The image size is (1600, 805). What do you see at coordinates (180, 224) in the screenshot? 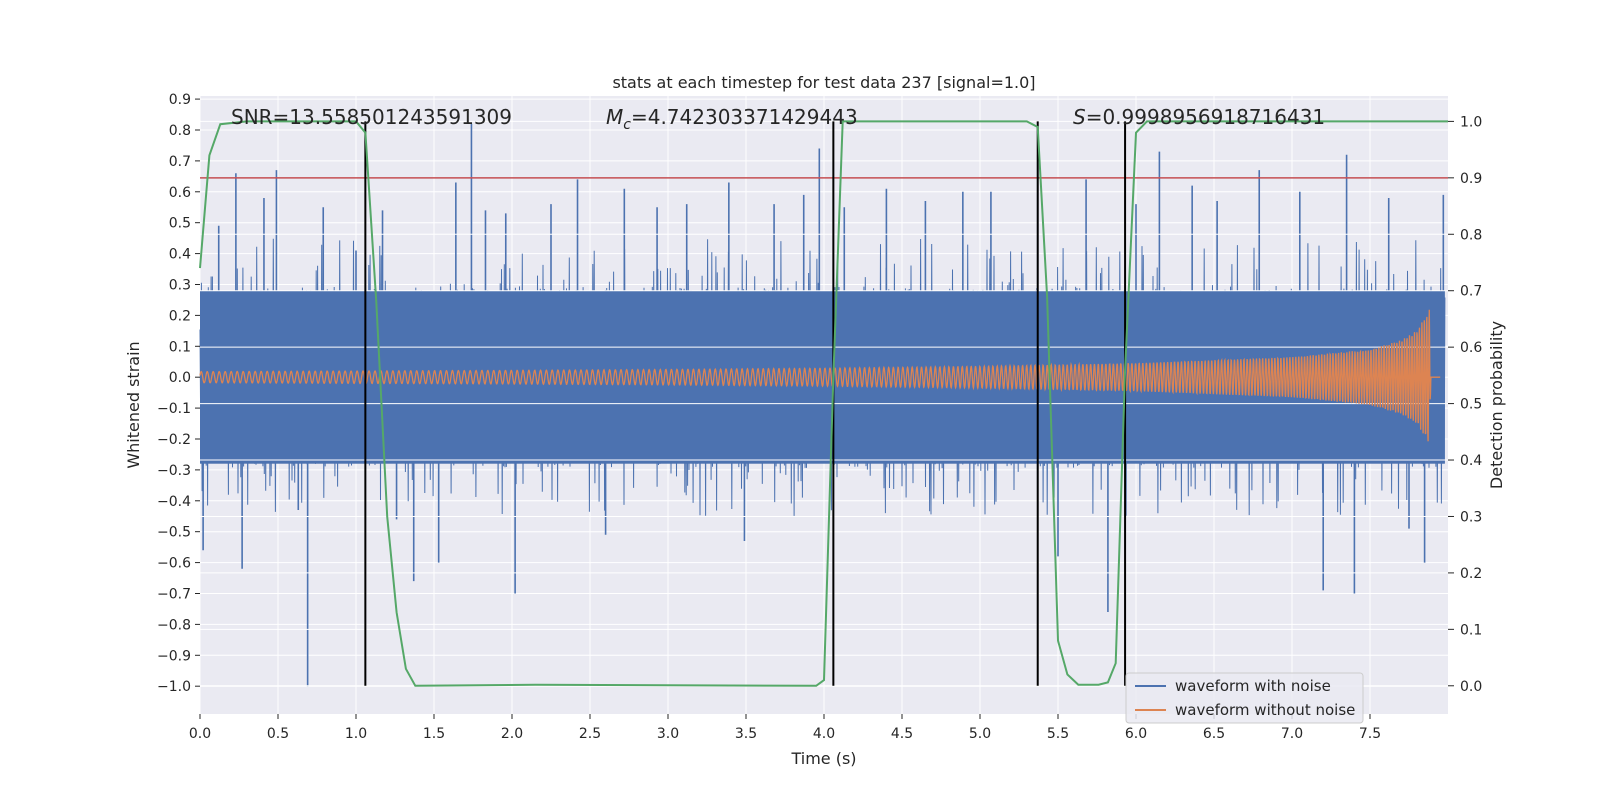
I see `y-tick-label: 0.5` at bounding box center [180, 224].